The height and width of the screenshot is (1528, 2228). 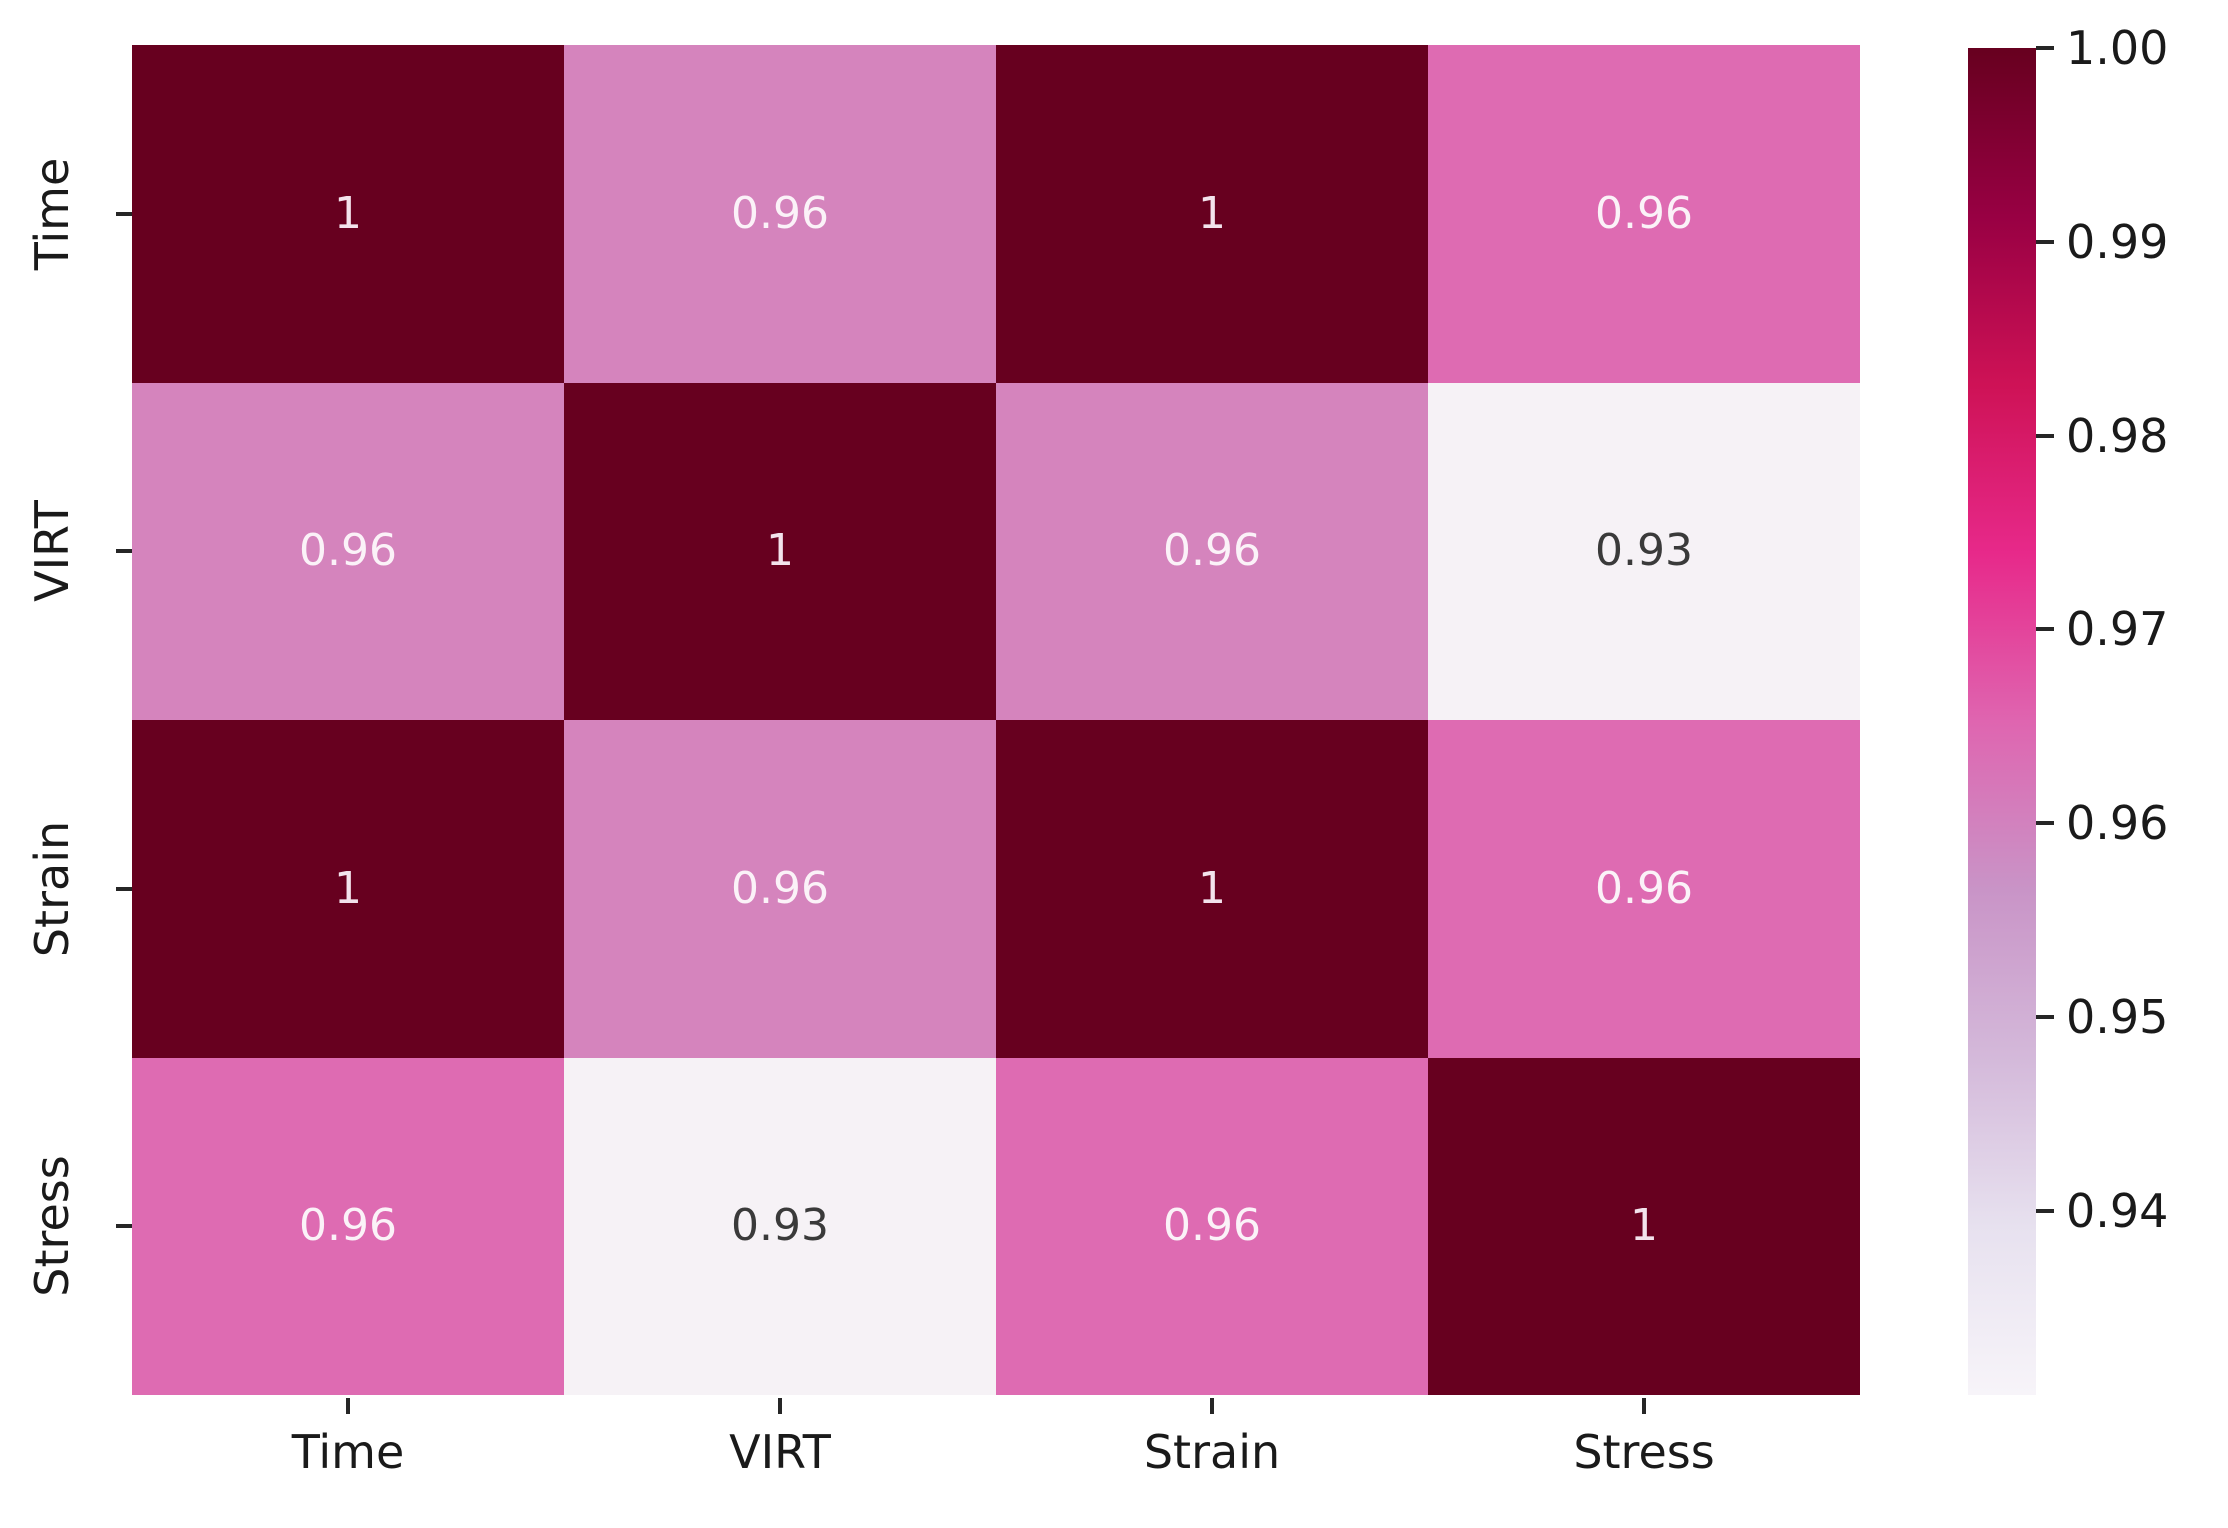 I want to click on heatmap-cell-time-virt: 0.96, so click(x=780, y=214).